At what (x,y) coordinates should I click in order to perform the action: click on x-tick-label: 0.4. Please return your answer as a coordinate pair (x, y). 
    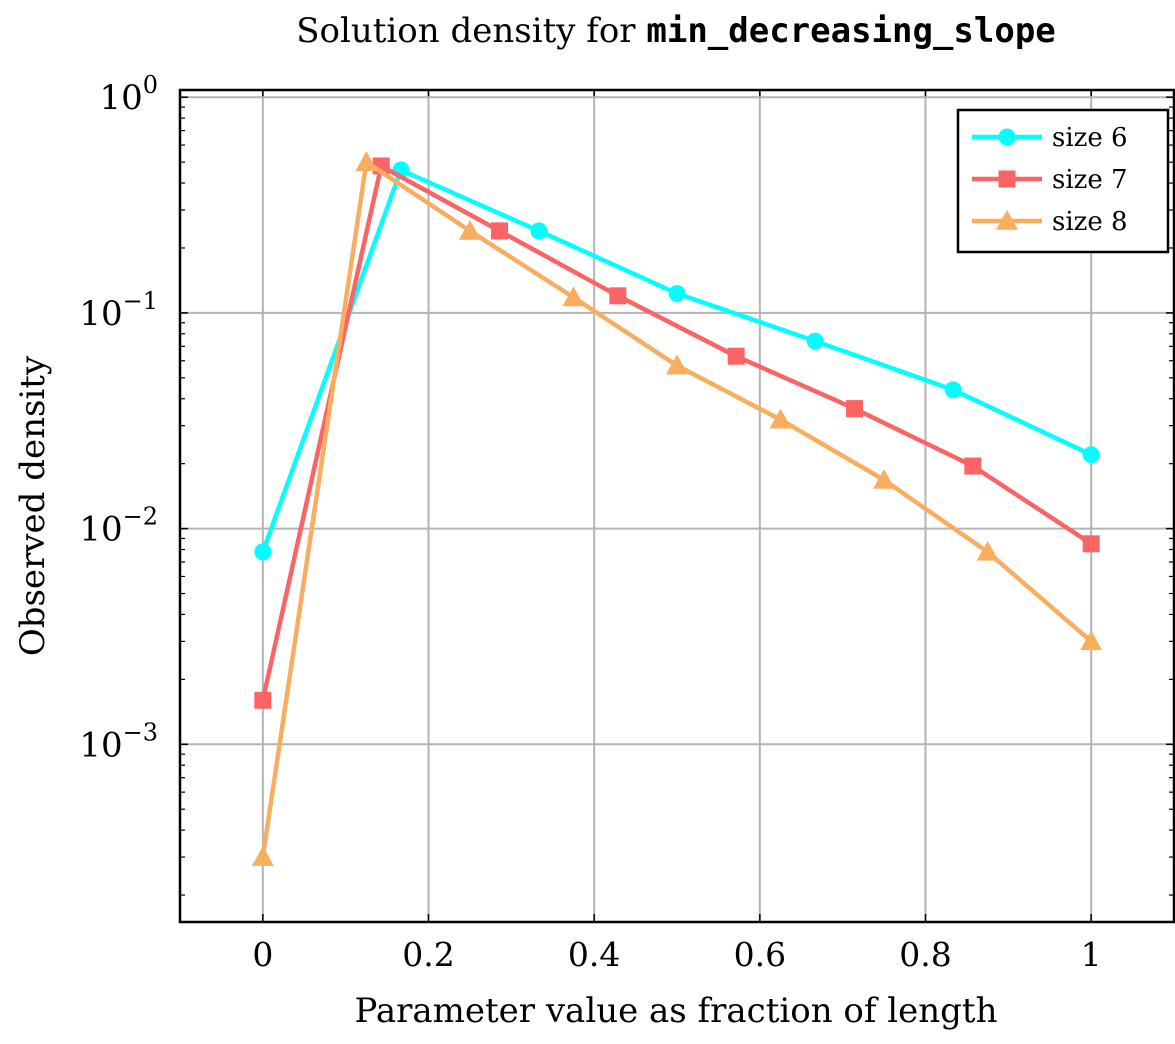
    Looking at the image, I should click on (594, 954).